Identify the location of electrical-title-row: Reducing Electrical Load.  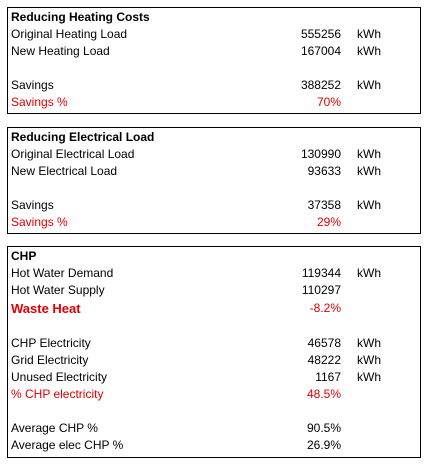
(214, 137).